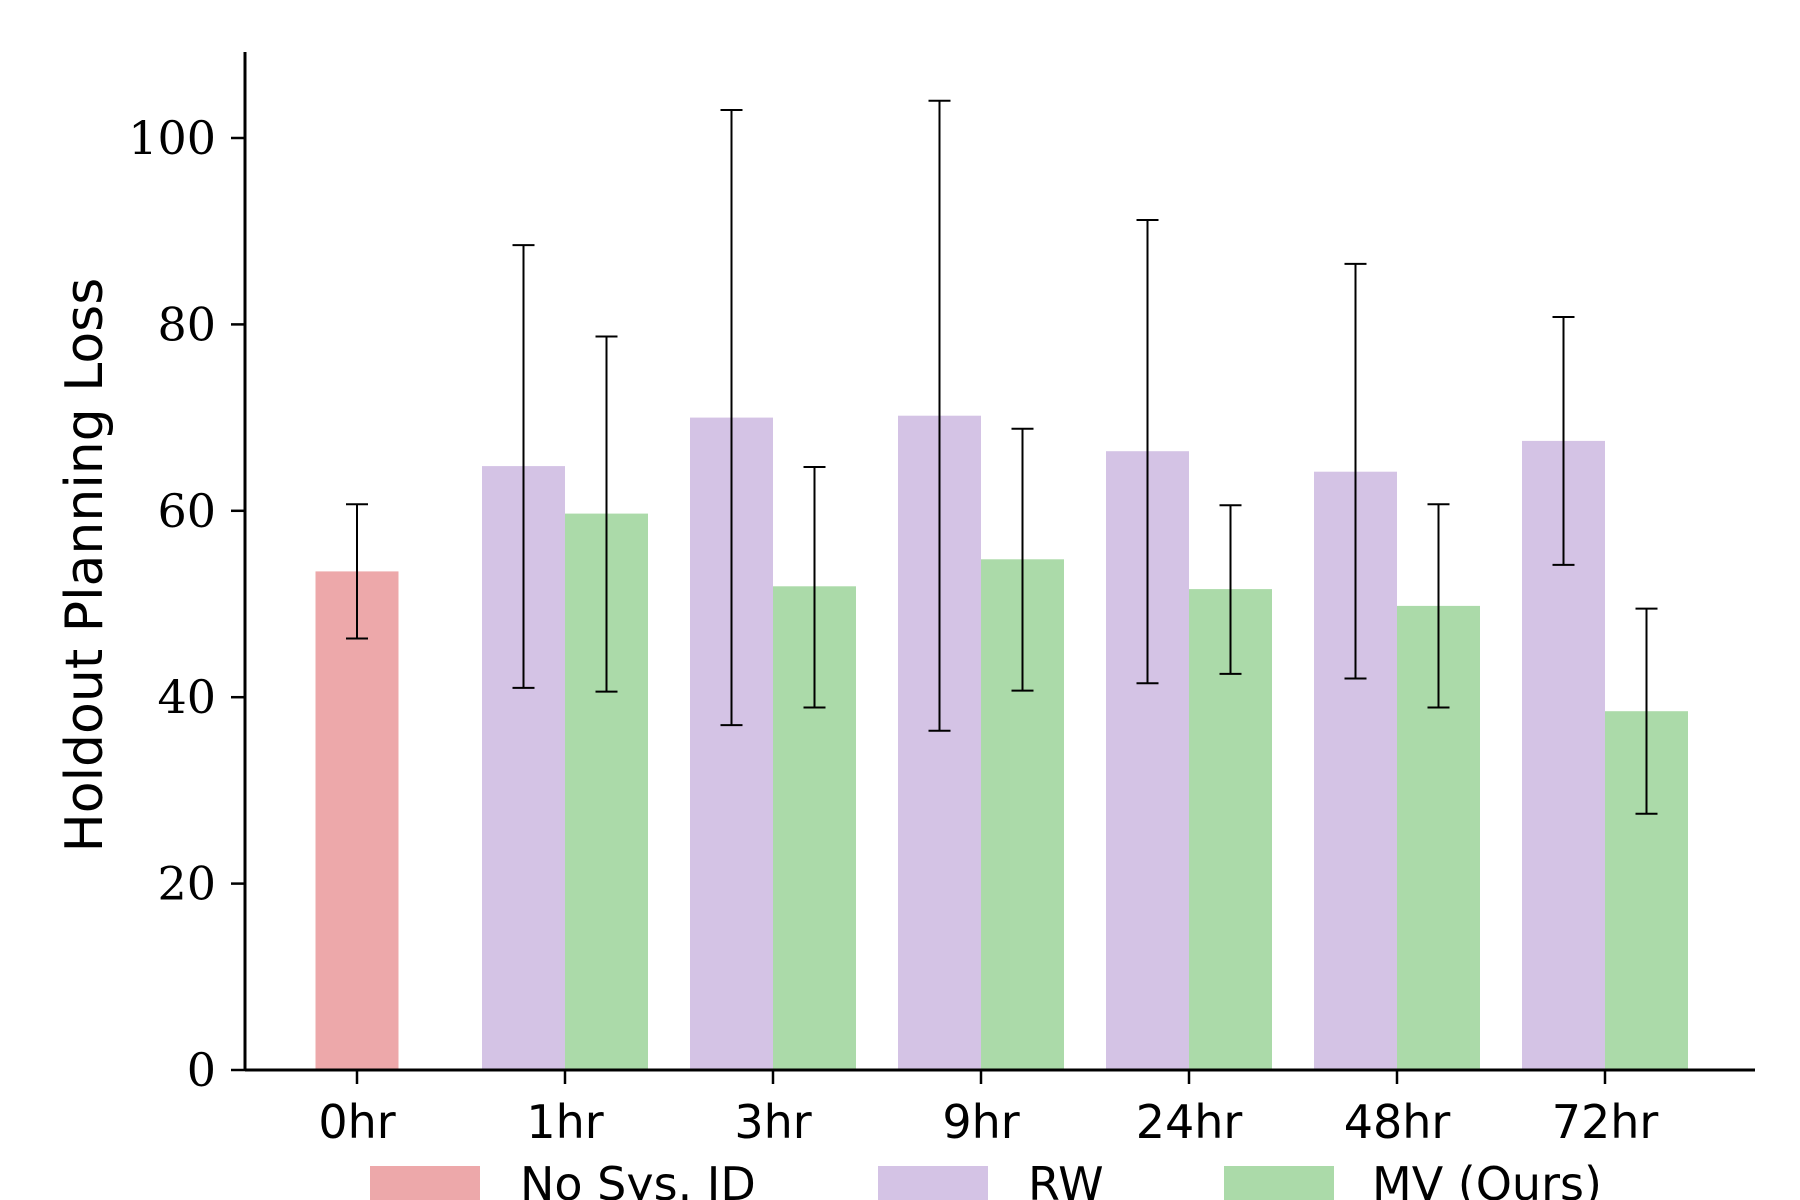 The width and height of the screenshot is (1800, 1200). I want to click on y-ticks: 0 20 40 60 80 100, so click(186, 604).